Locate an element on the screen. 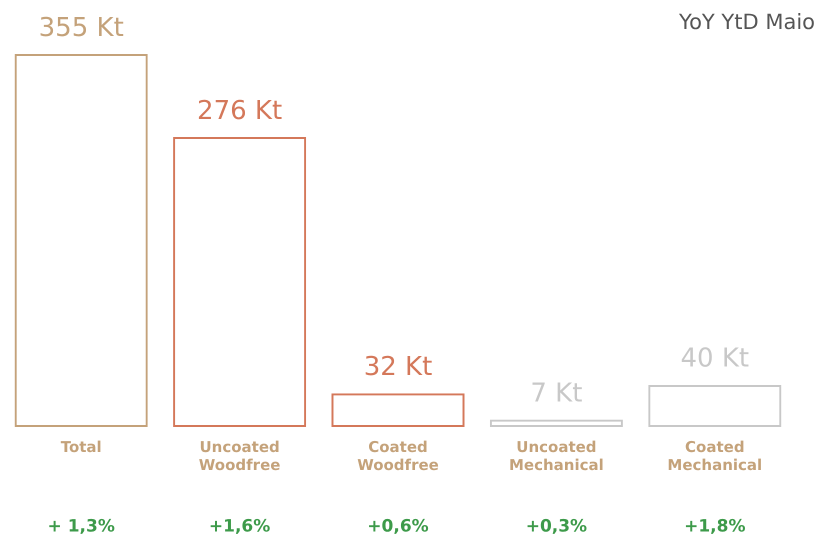  chart-title: YoY YtD Maio is located at coordinates (747, 22).